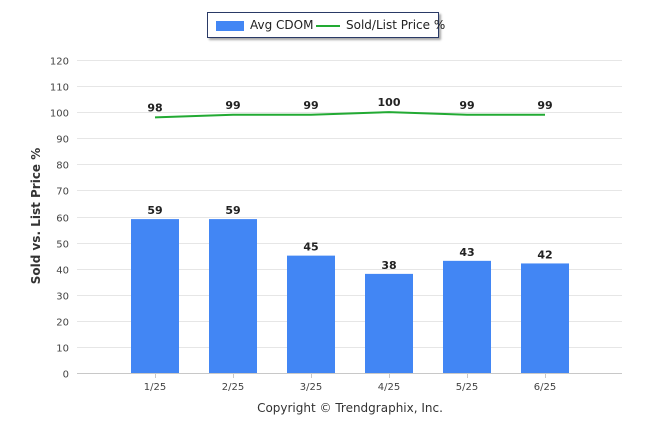 The width and height of the screenshot is (646, 434). Describe the element at coordinates (62, 271) in the screenshot. I see `y-tick-label: 40` at that location.